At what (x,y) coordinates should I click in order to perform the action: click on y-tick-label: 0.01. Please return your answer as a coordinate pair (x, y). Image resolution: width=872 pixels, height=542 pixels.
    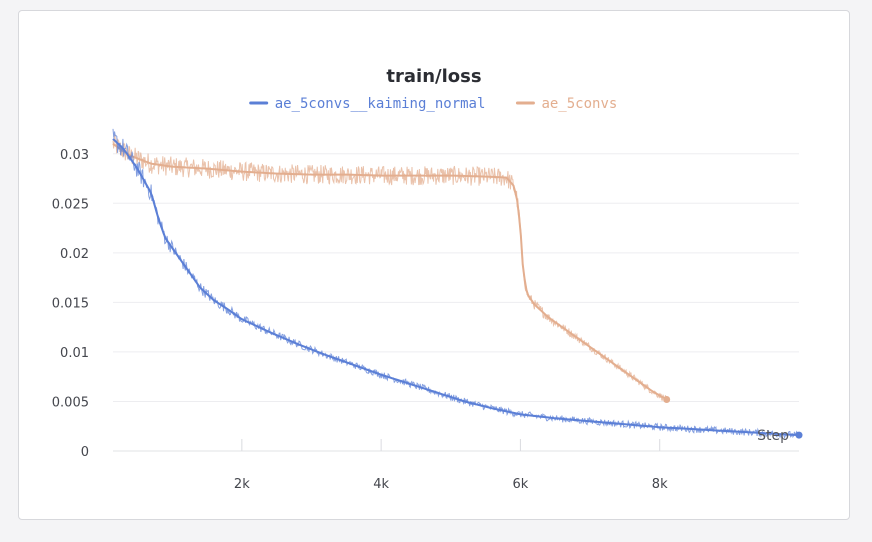
    Looking at the image, I should click on (74, 353).